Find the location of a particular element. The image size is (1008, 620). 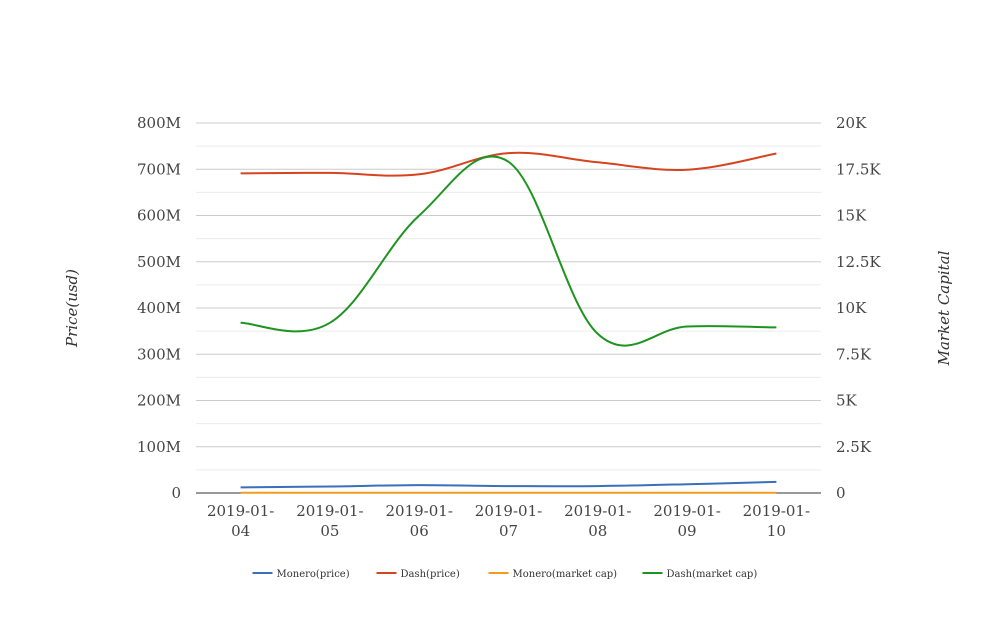

legend-label: Monero(price) is located at coordinates (313, 574).